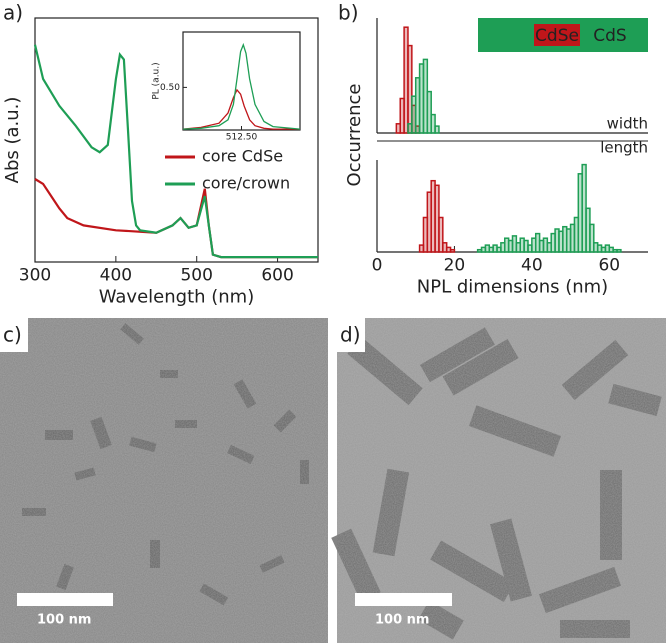  What do you see at coordinates (12, 140) in the screenshot?
I see `y-axis-label: Abs (a.u.)` at bounding box center [12, 140].